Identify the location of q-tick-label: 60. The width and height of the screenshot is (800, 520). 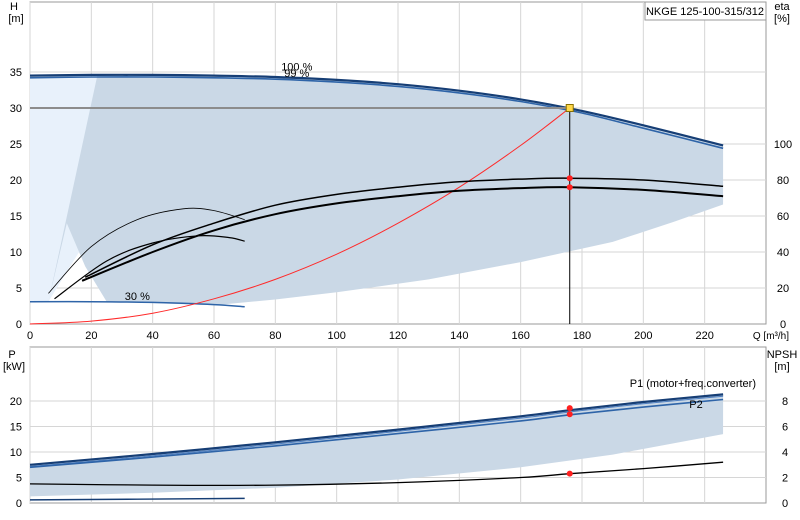
(214, 336).